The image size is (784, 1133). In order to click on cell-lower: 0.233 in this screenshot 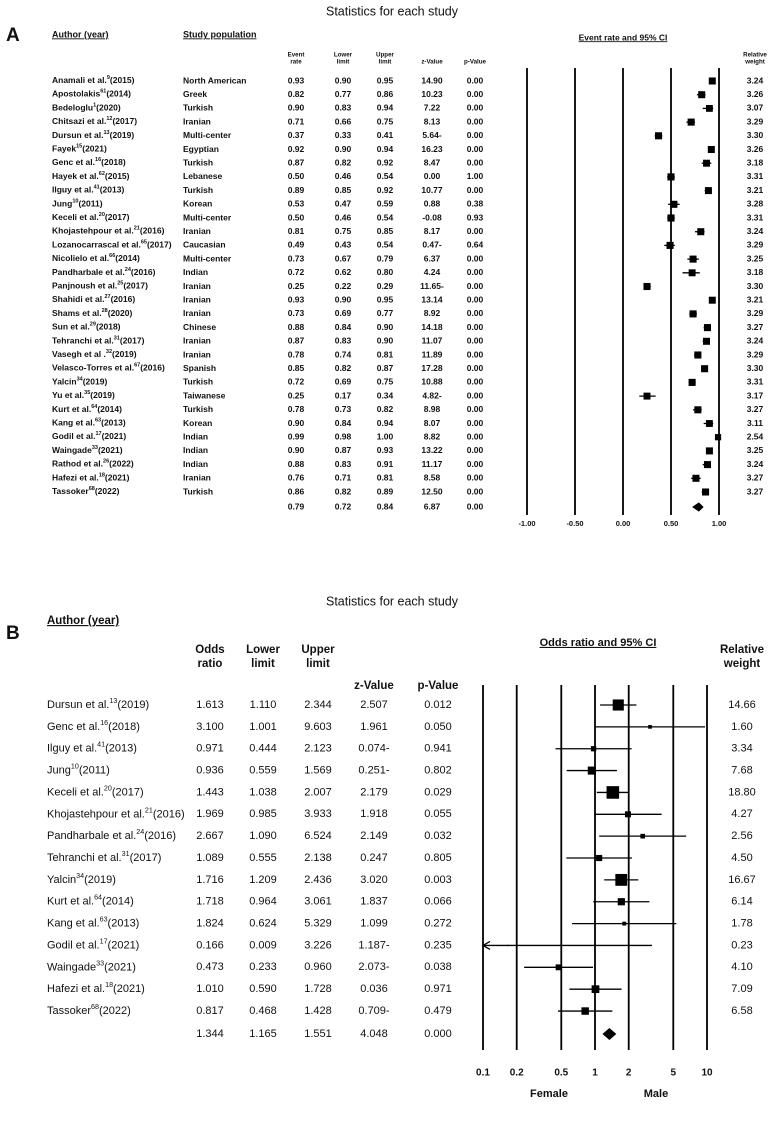, I will do `click(263, 967)`.